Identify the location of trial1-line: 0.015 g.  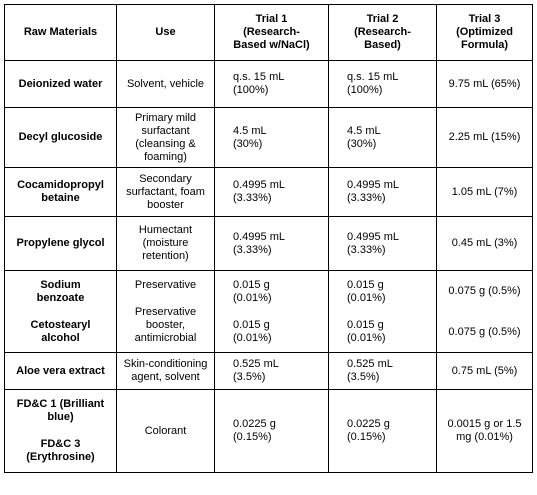
(251, 324).